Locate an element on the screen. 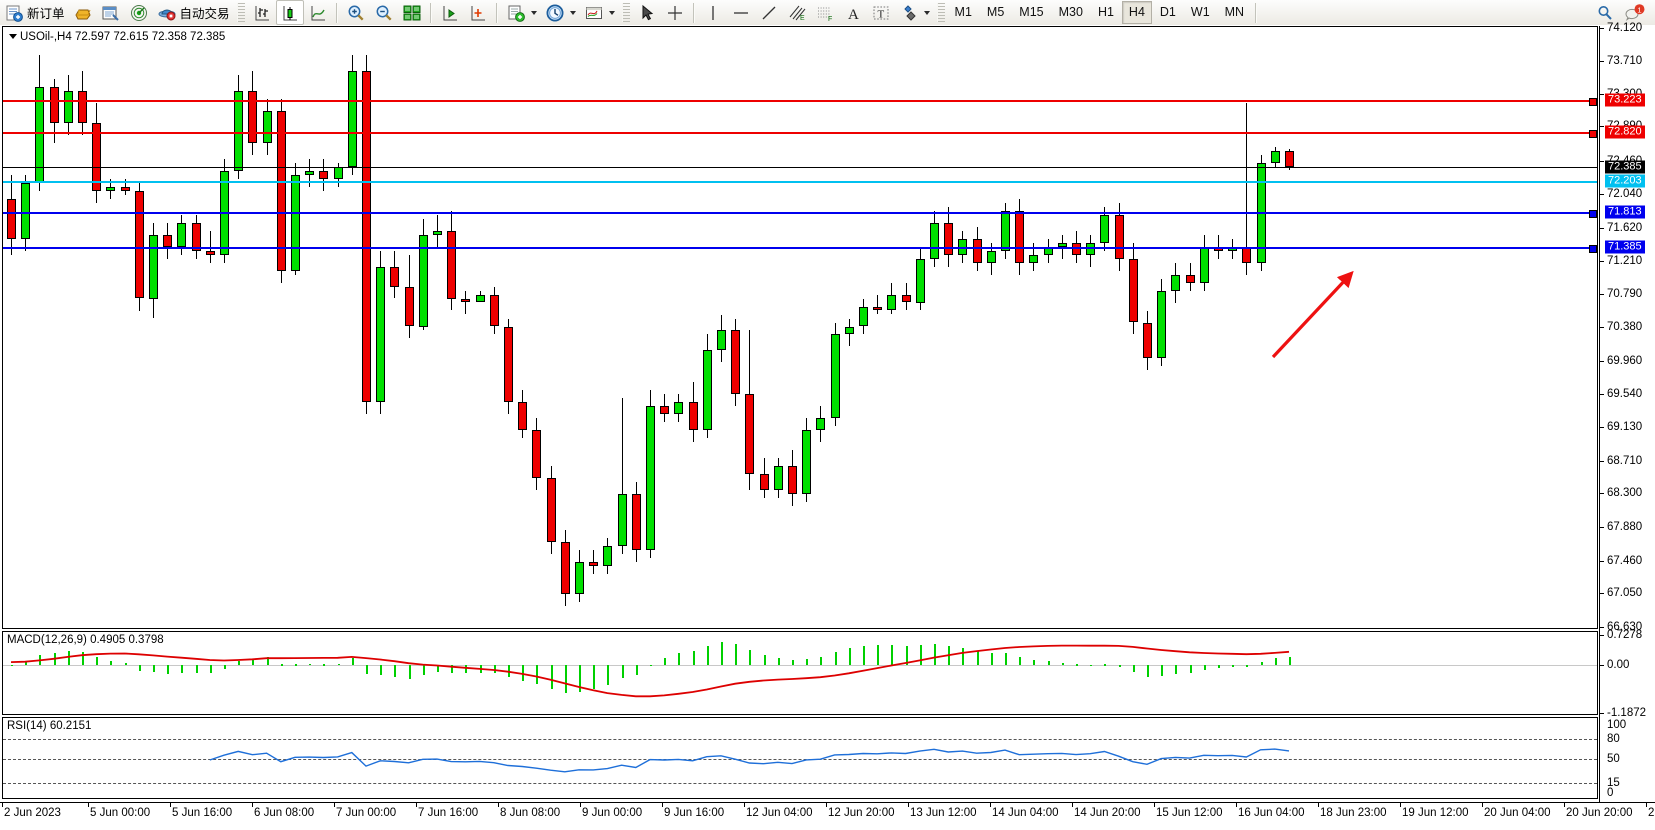 The image size is (1655, 830). notifications-button: 1 is located at coordinates (1634, 12).